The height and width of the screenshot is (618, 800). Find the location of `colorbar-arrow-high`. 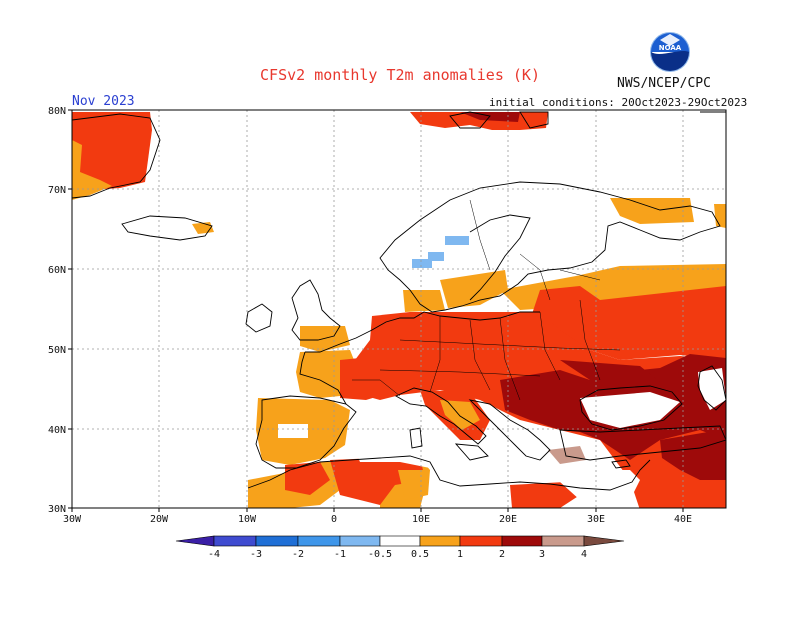

colorbar-arrow-high is located at coordinates (604, 541).